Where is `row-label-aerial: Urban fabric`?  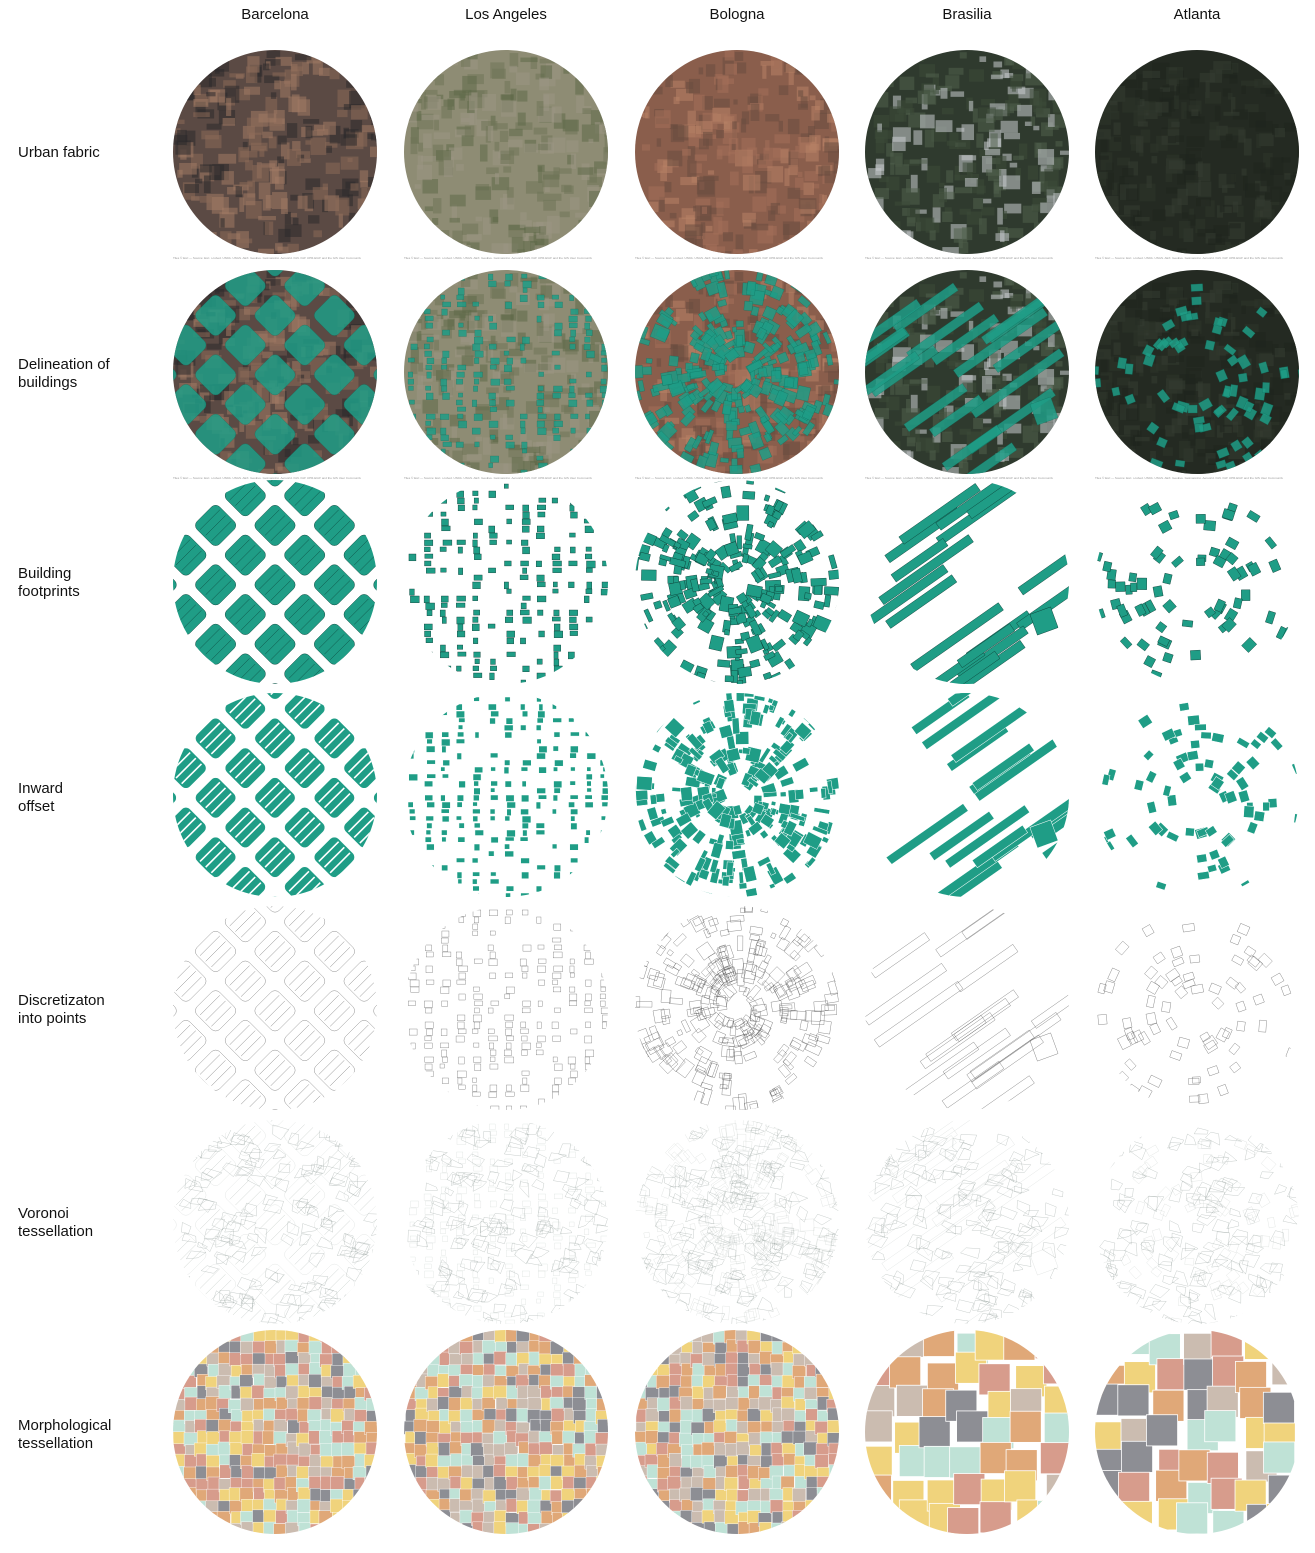
row-label-aerial: Urban fabric is located at coordinates (59, 152).